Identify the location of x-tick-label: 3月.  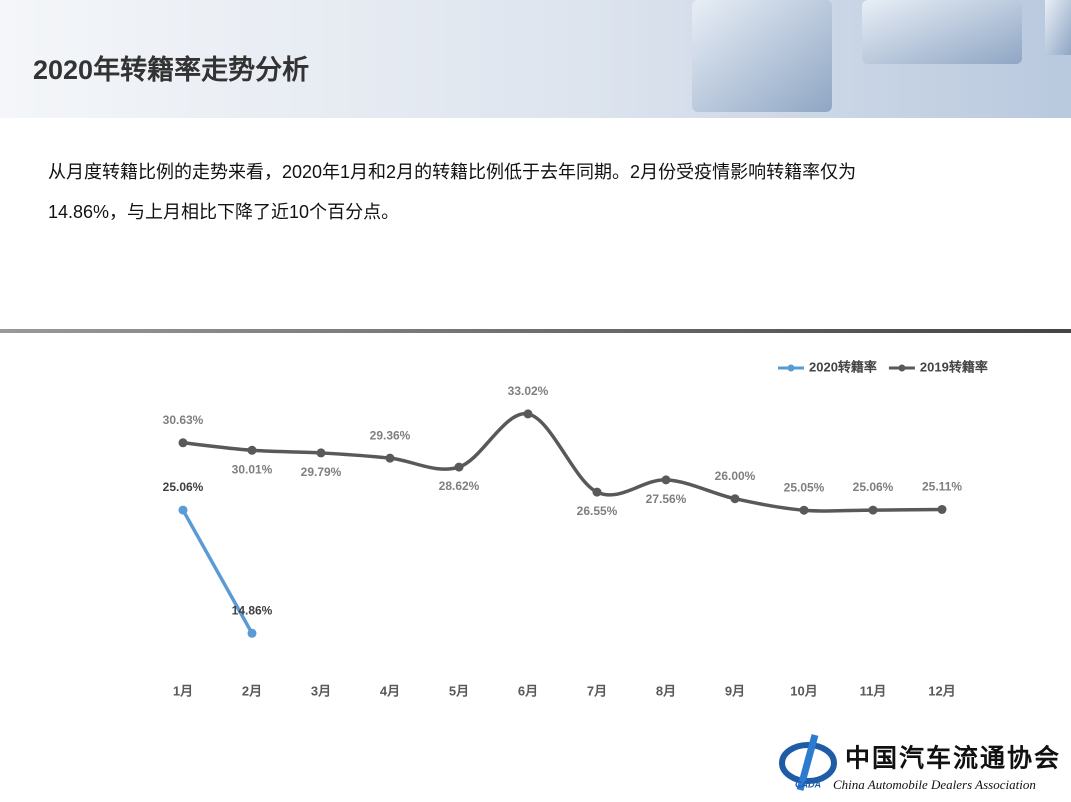
(321, 690).